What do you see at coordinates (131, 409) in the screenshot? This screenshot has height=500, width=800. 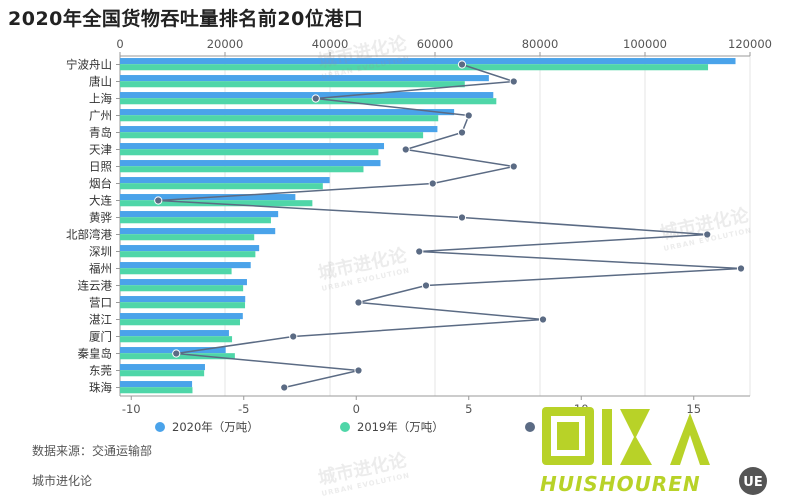 I see `bottom-tick-label: -10` at bounding box center [131, 409].